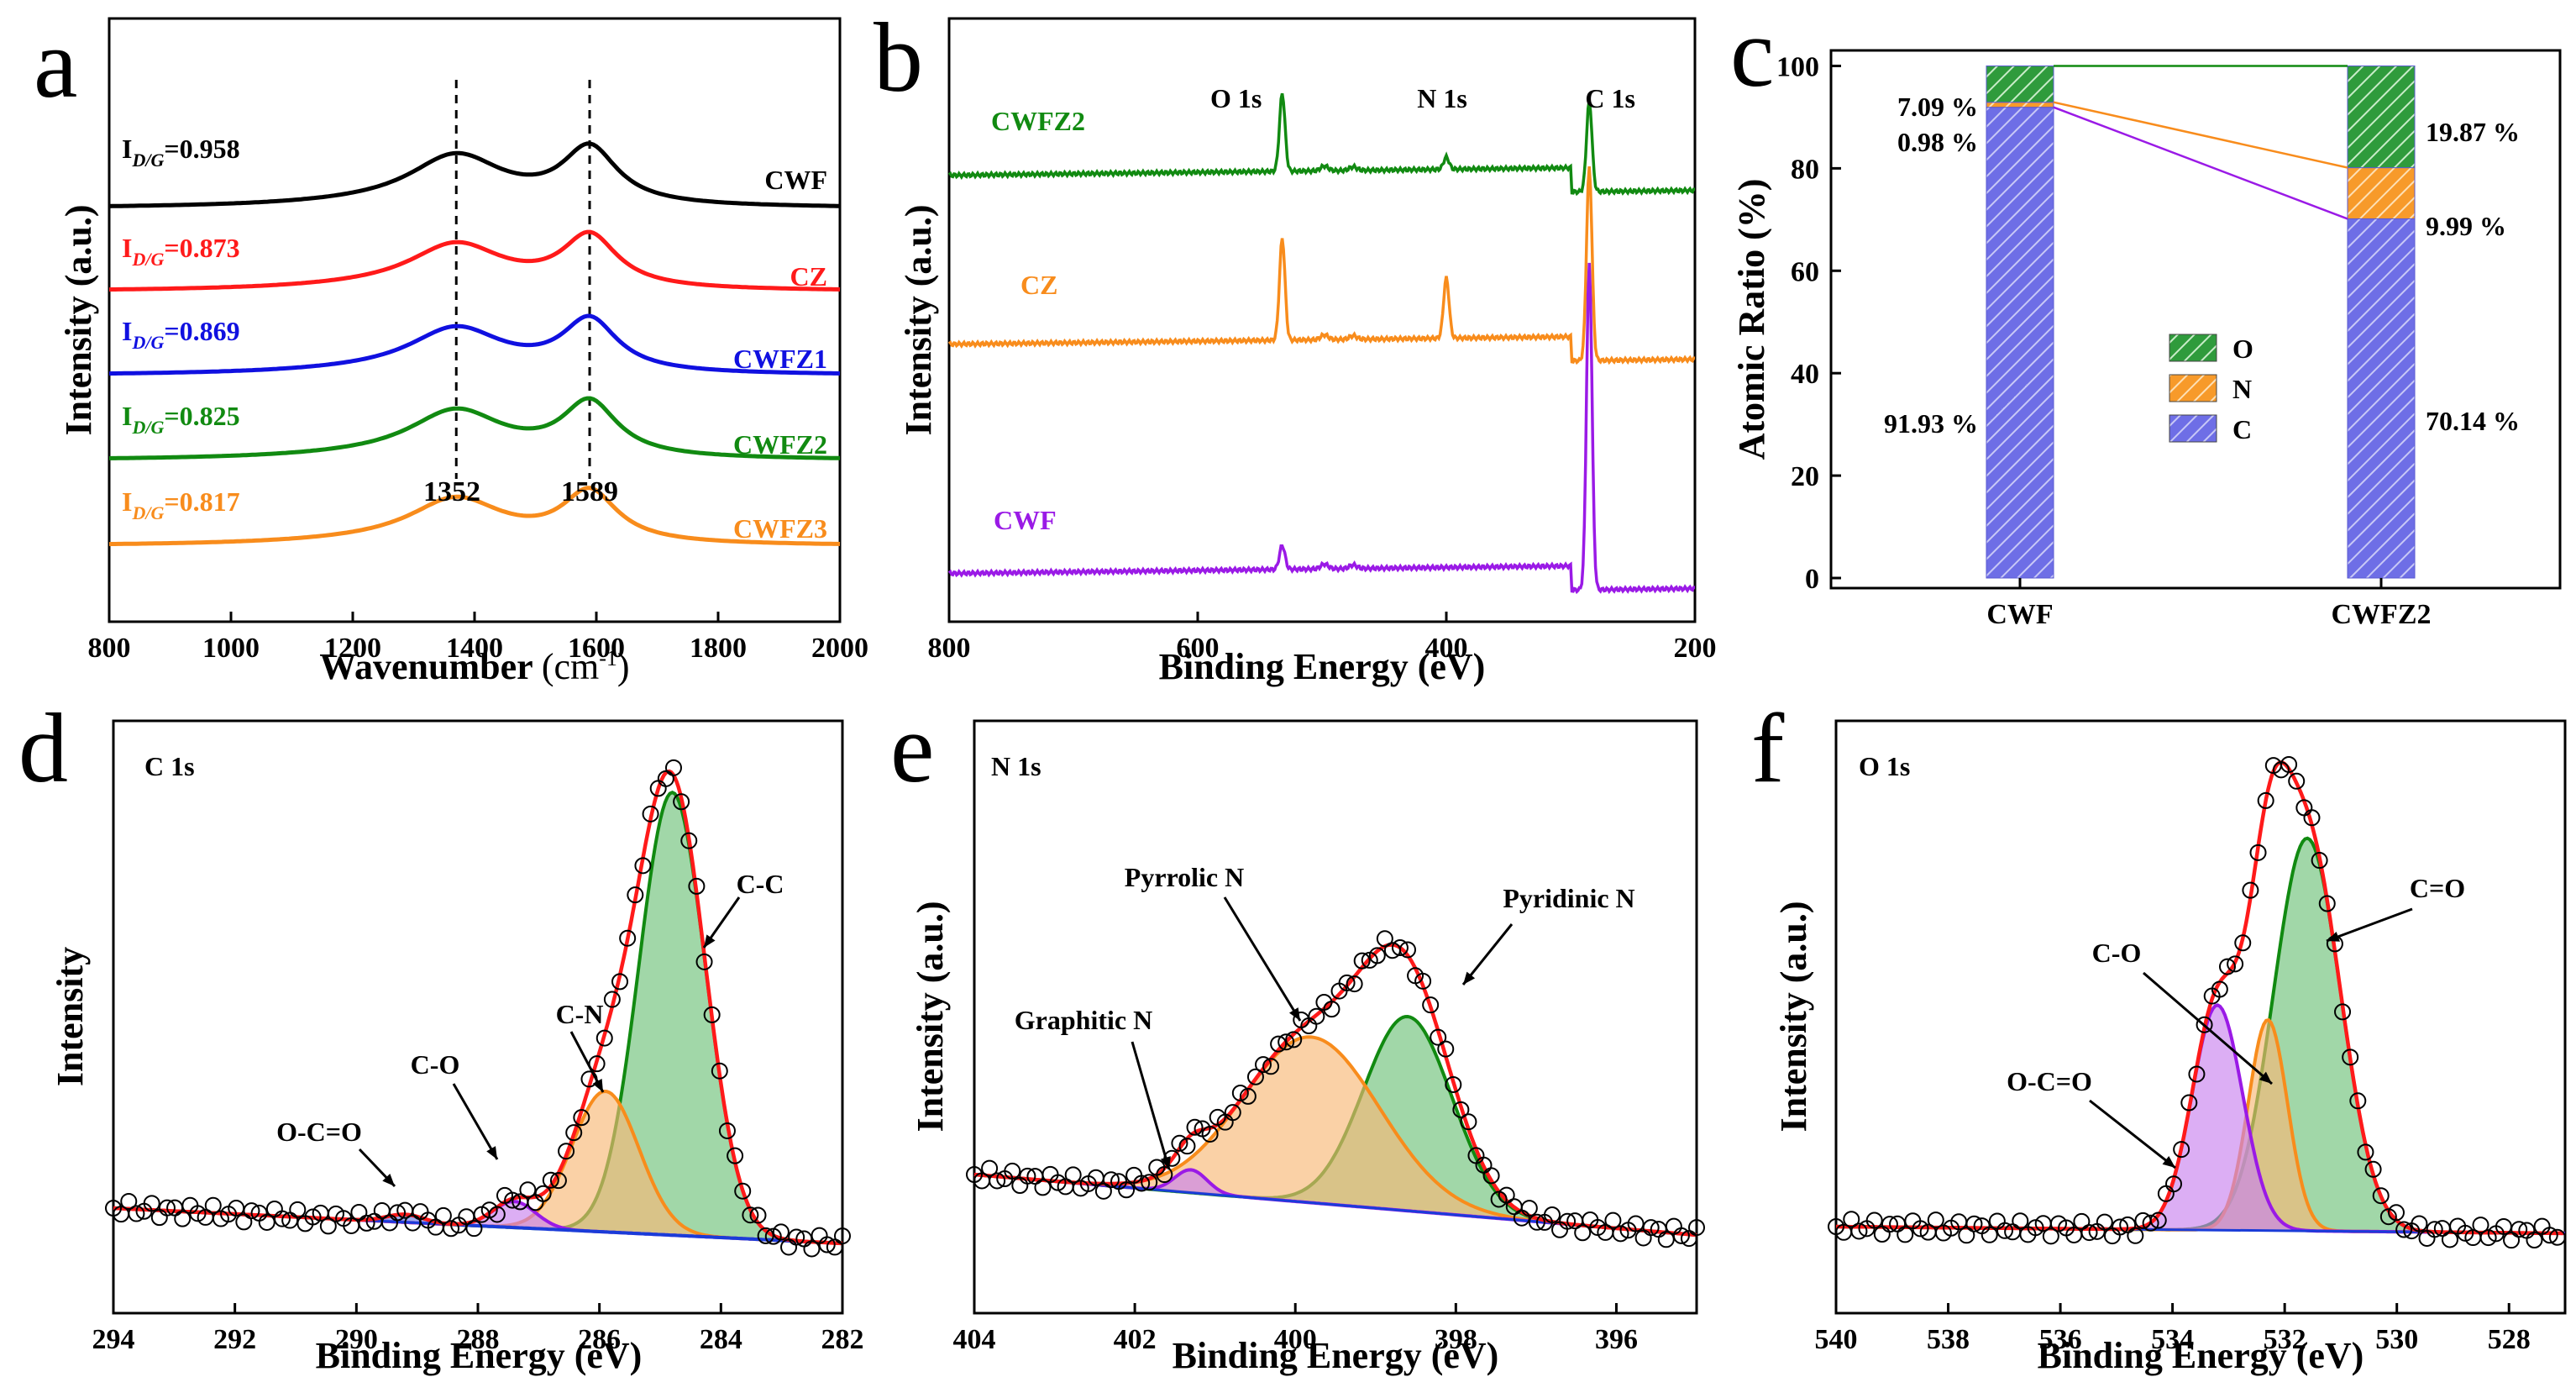  What do you see at coordinates (1321, 265) in the screenshot?
I see `panel-b-series-line-CZ` at bounding box center [1321, 265].